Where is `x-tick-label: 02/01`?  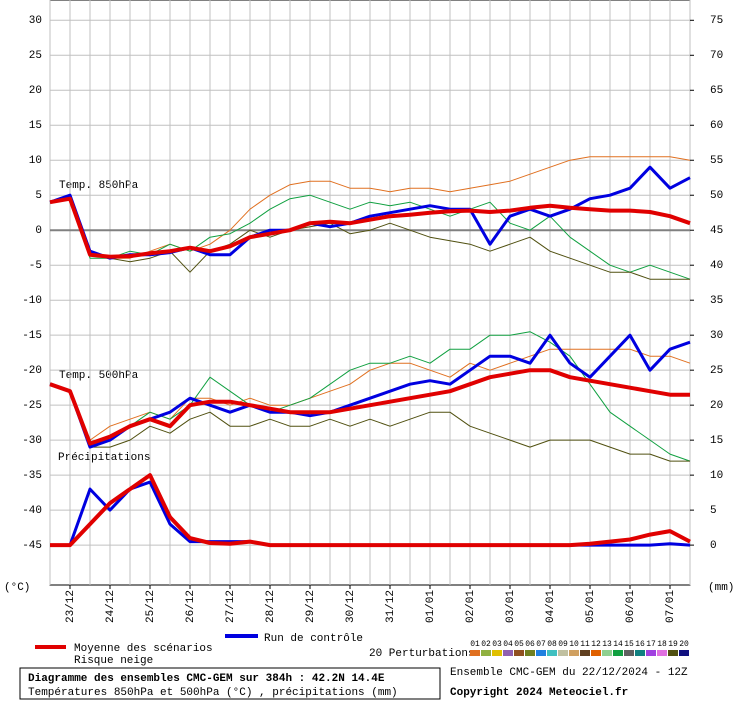
x-tick-label: 02/01 is located at coordinates (471, 606).